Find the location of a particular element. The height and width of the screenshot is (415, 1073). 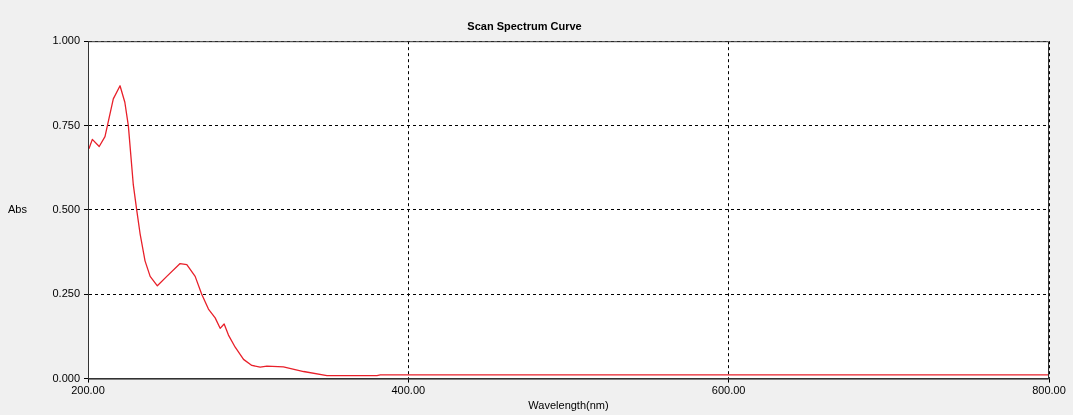

y-tick-label: 0.500 is located at coordinates (66, 208).